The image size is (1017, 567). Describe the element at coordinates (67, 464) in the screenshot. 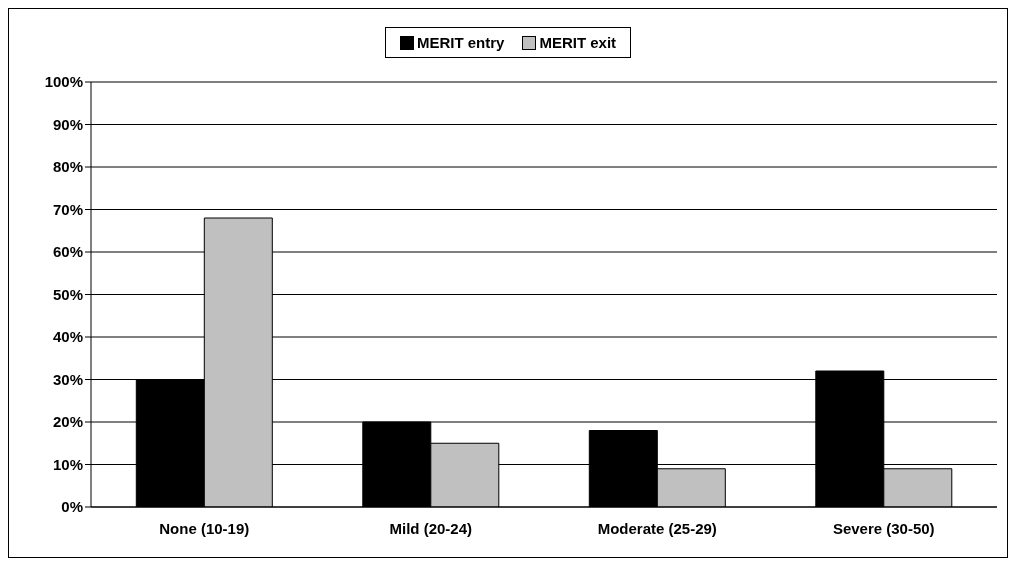

I see `y-tick-label: 10%` at that location.